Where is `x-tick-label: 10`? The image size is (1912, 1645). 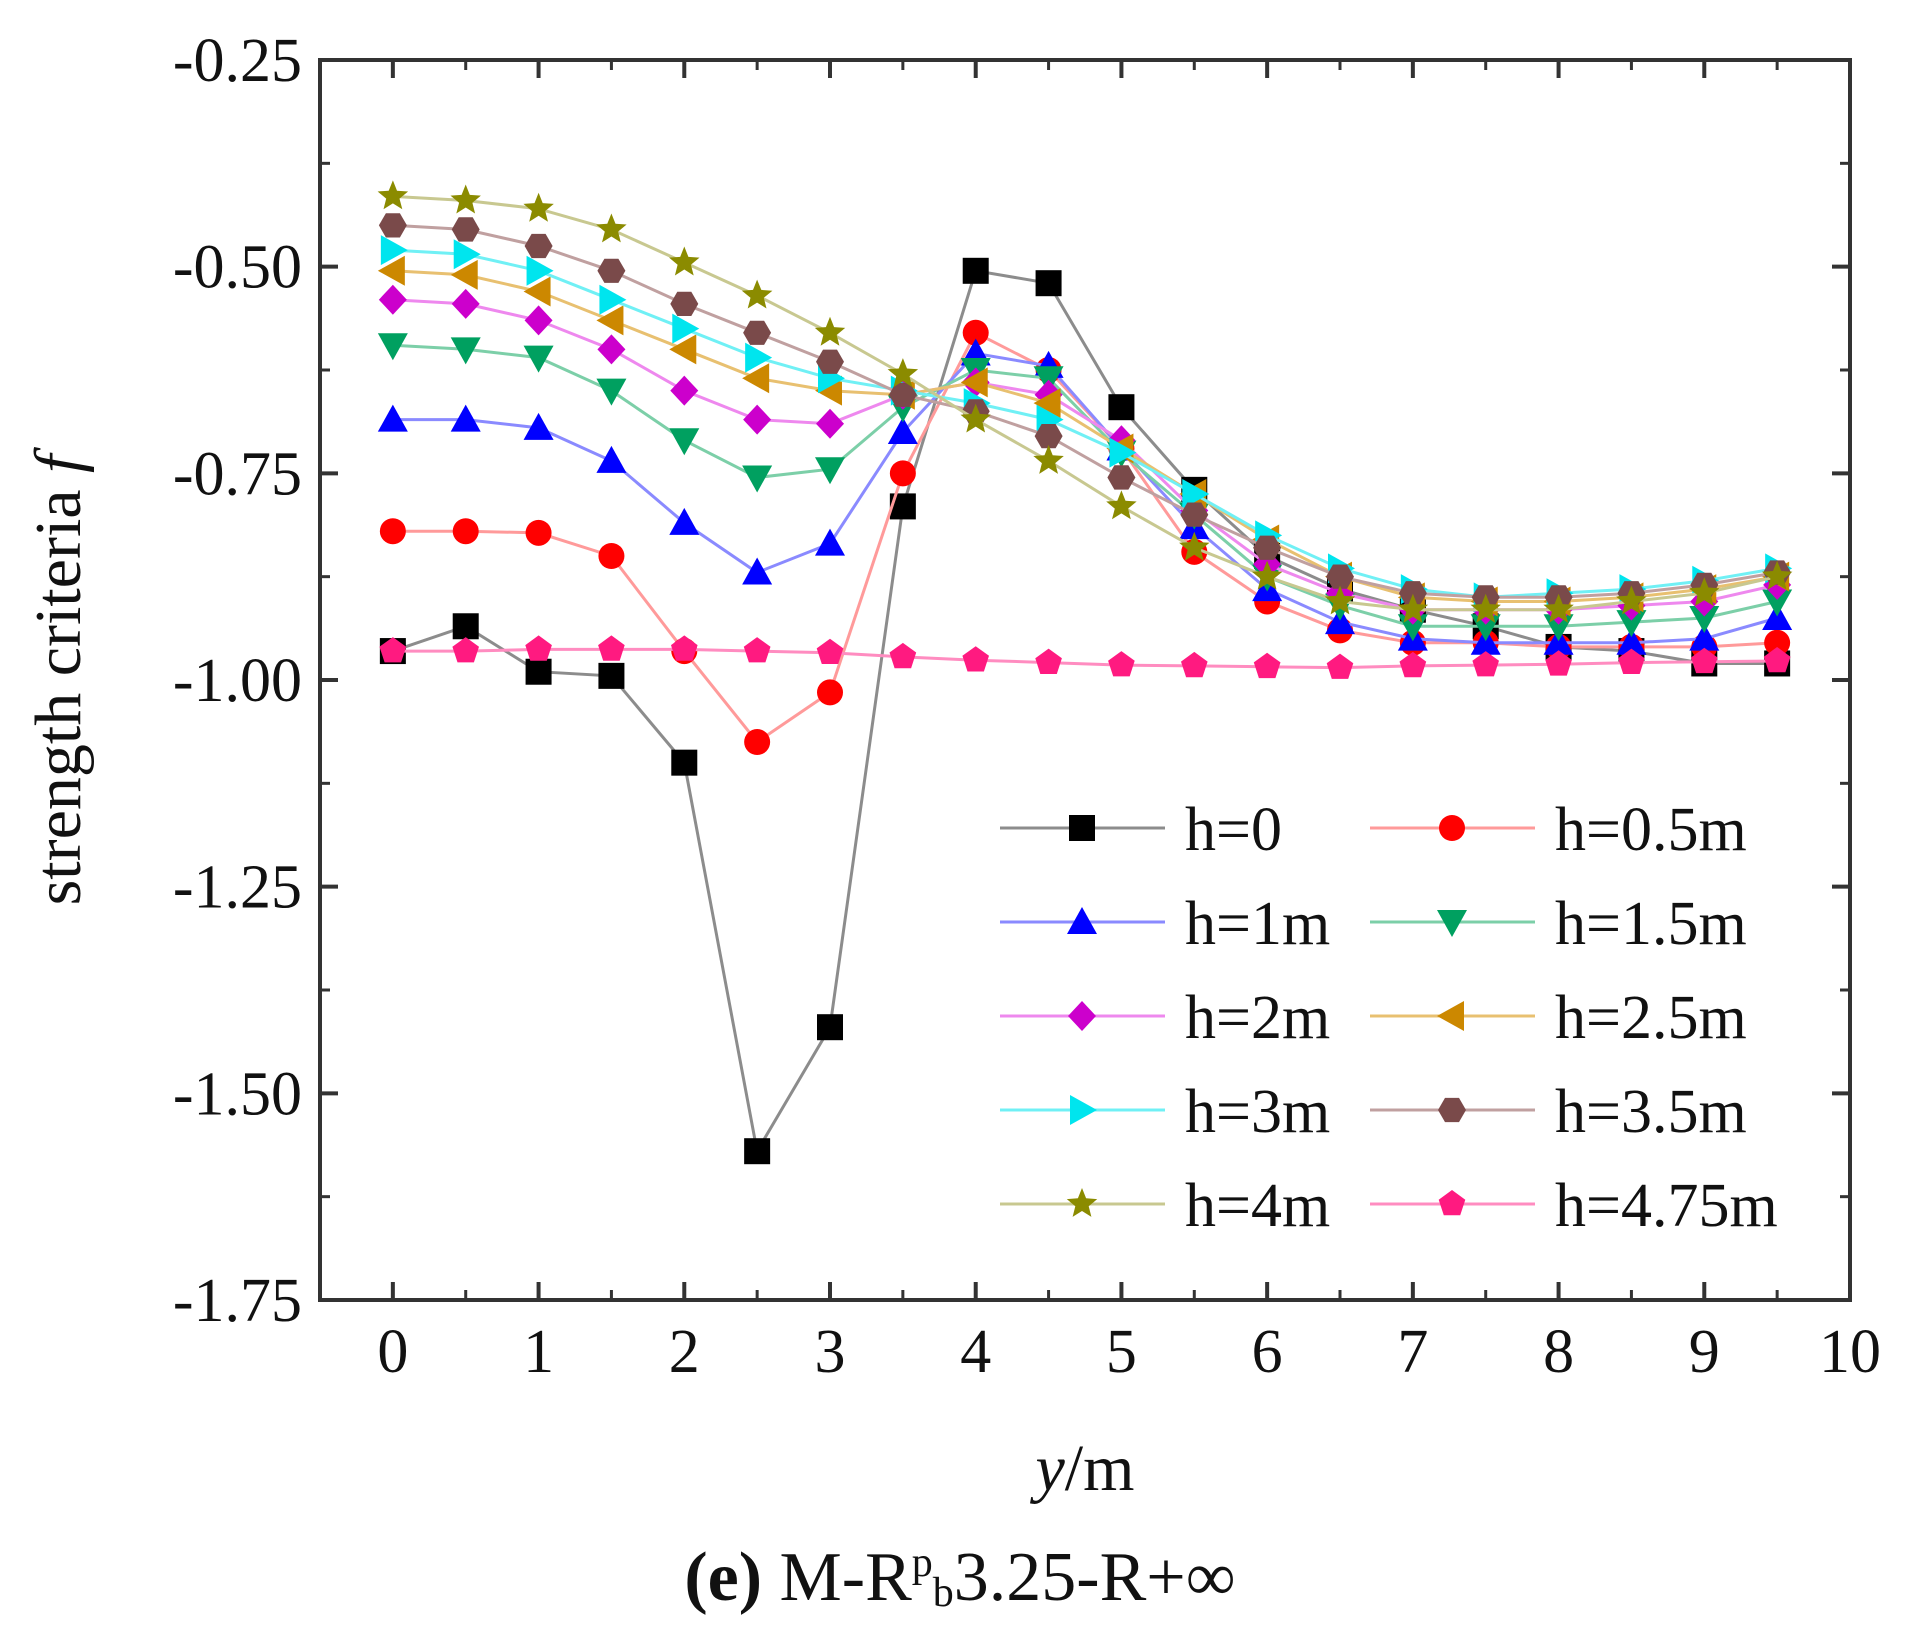 x-tick-label: 10 is located at coordinates (1850, 1352).